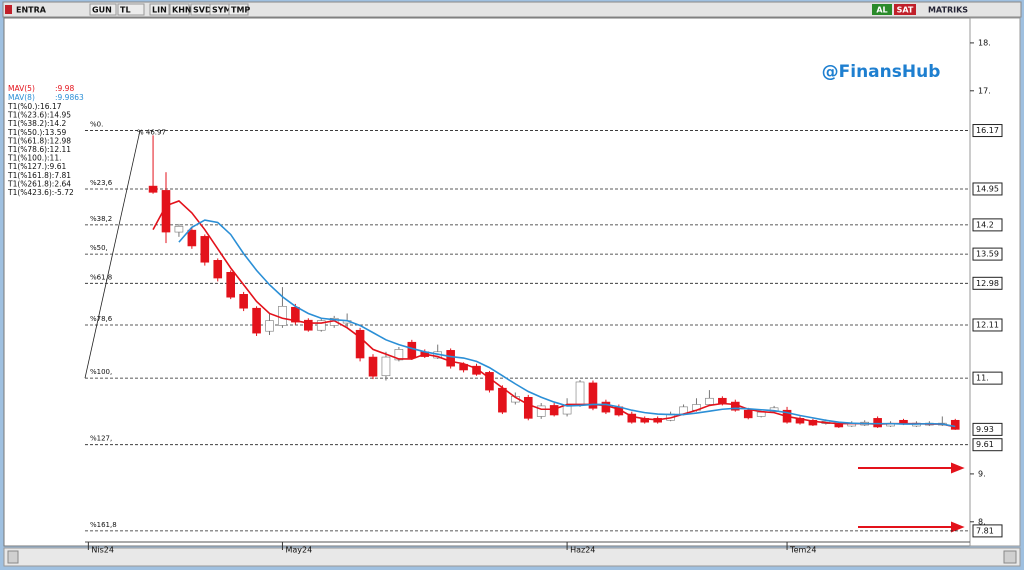 Image resolution: width=1024 pixels, height=570 pixels. I want to click on price-box-label: 12.11, so click(987, 324).